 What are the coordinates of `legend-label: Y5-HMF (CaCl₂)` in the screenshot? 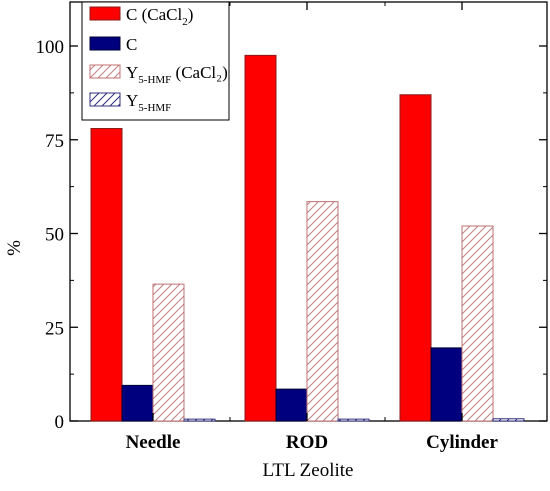 It's located at (177, 74).